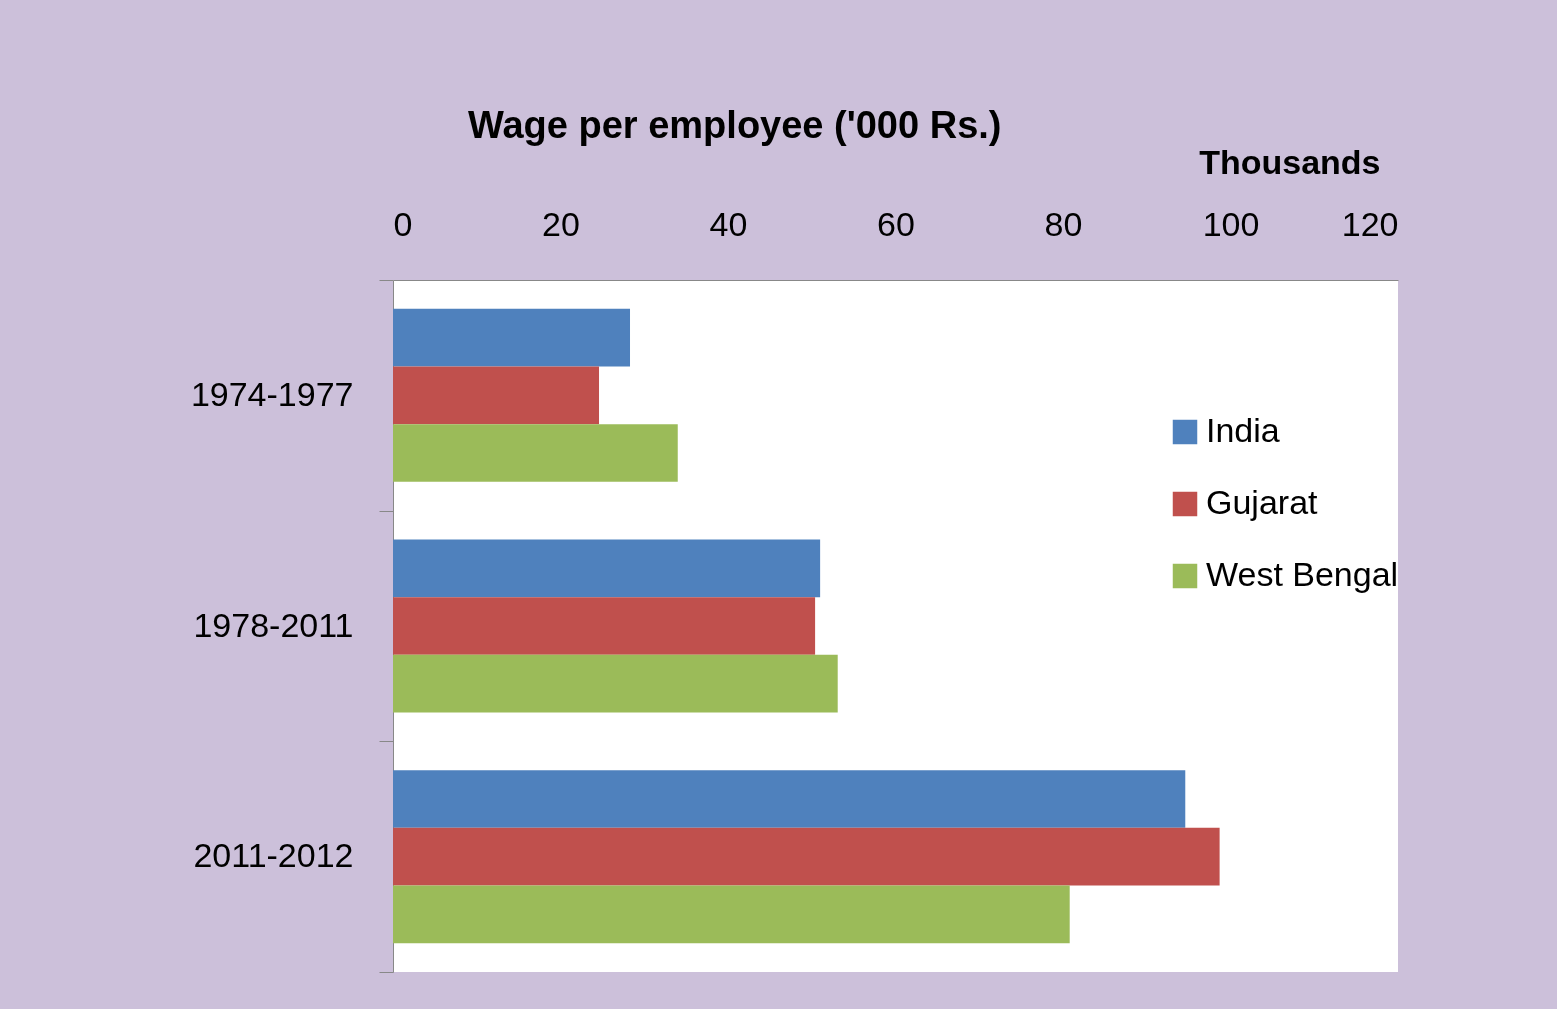  Describe the element at coordinates (1370, 223) in the screenshot. I see `x-tick-label: 120` at that location.